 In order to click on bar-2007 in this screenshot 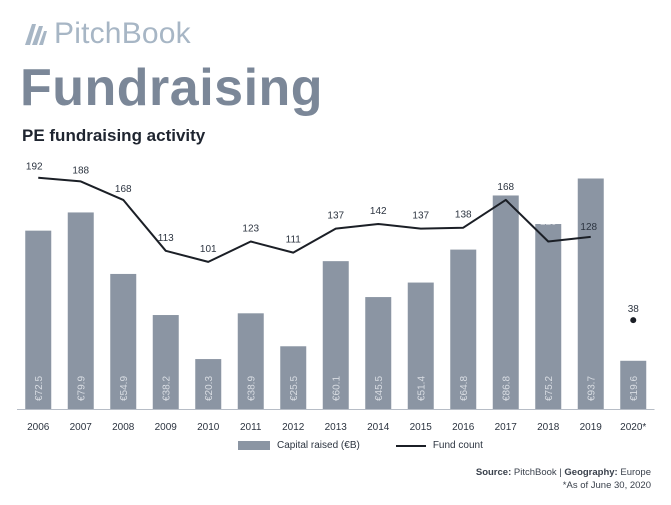, I will do `click(80, 310)`.